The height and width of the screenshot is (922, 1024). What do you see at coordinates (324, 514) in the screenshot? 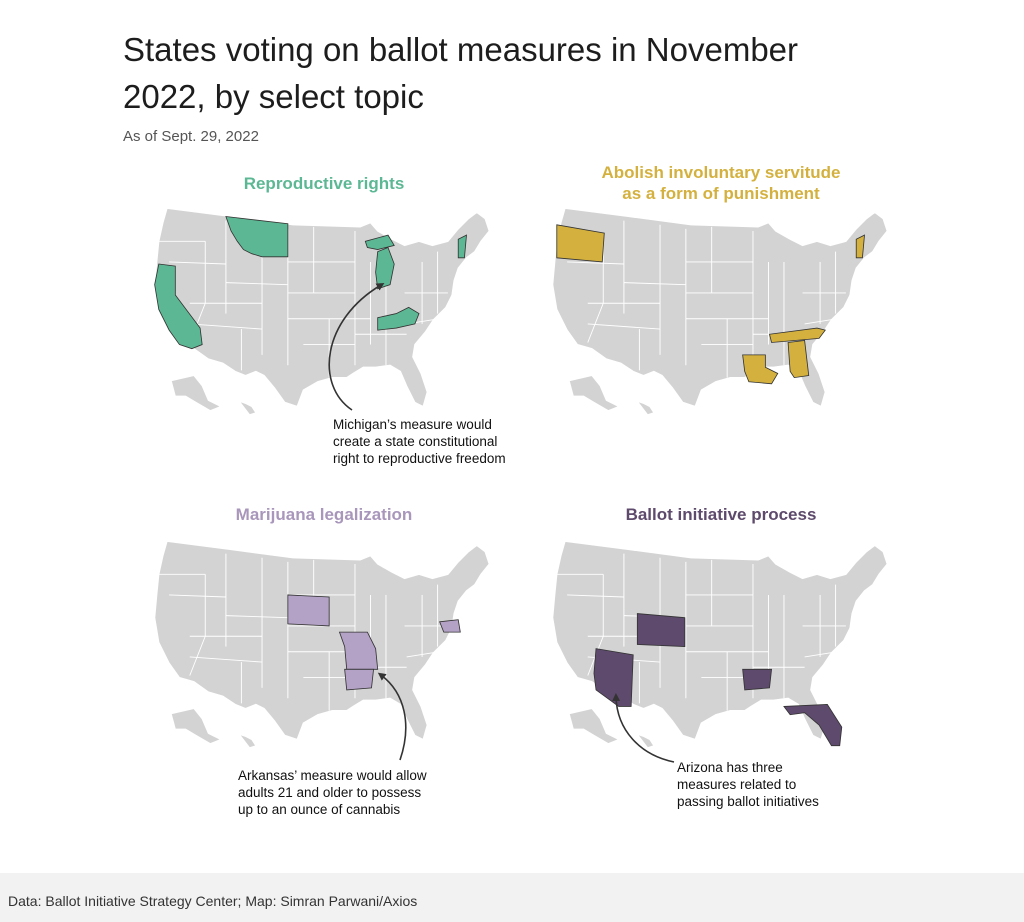
I see `panel-title-marijuana-legalization: Marijuana legalization` at bounding box center [324, 514].